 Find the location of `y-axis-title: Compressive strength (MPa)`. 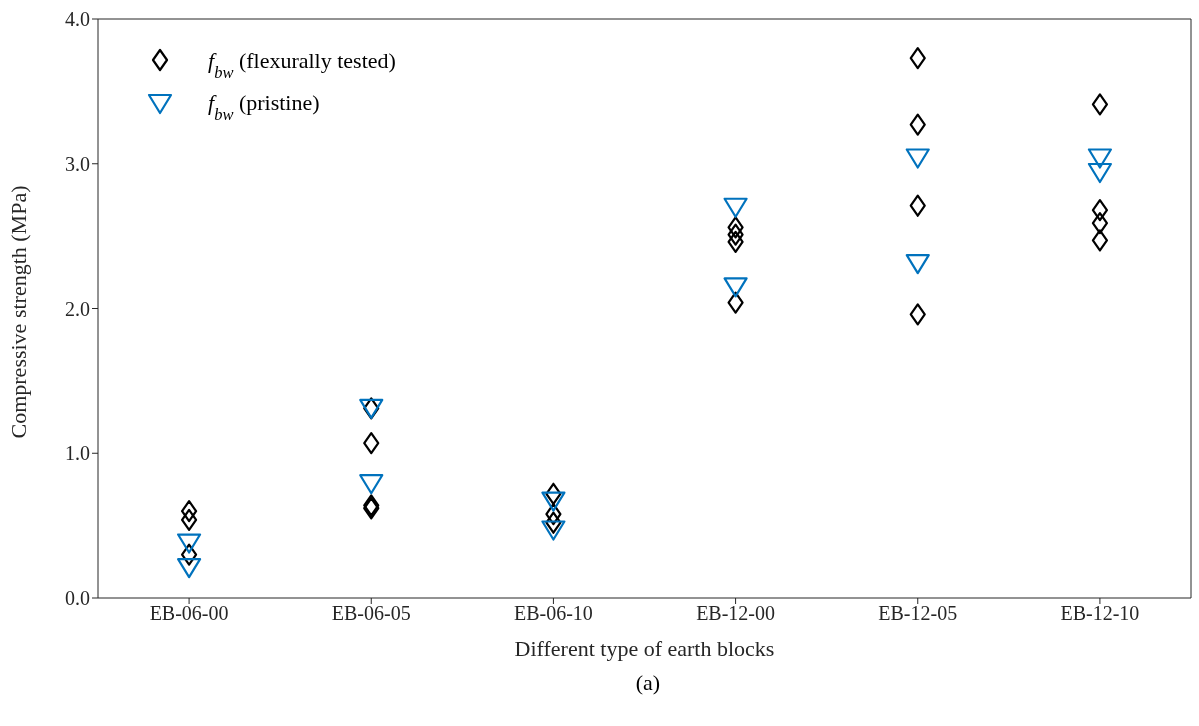

y-axis-title: Compressive strength (MPa) is located at coordinates (18, 312).